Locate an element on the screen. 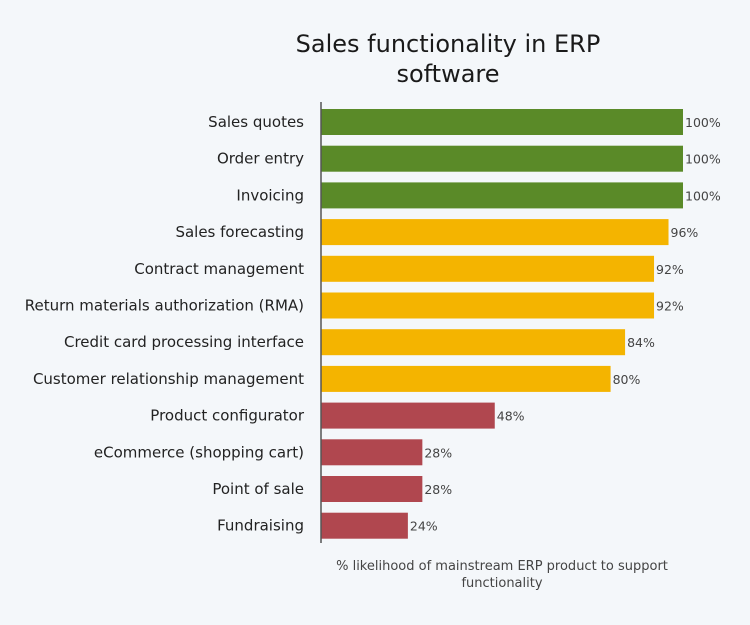 The image size is (750, 625). data-label: 96% is located at coordinates (685, 232).